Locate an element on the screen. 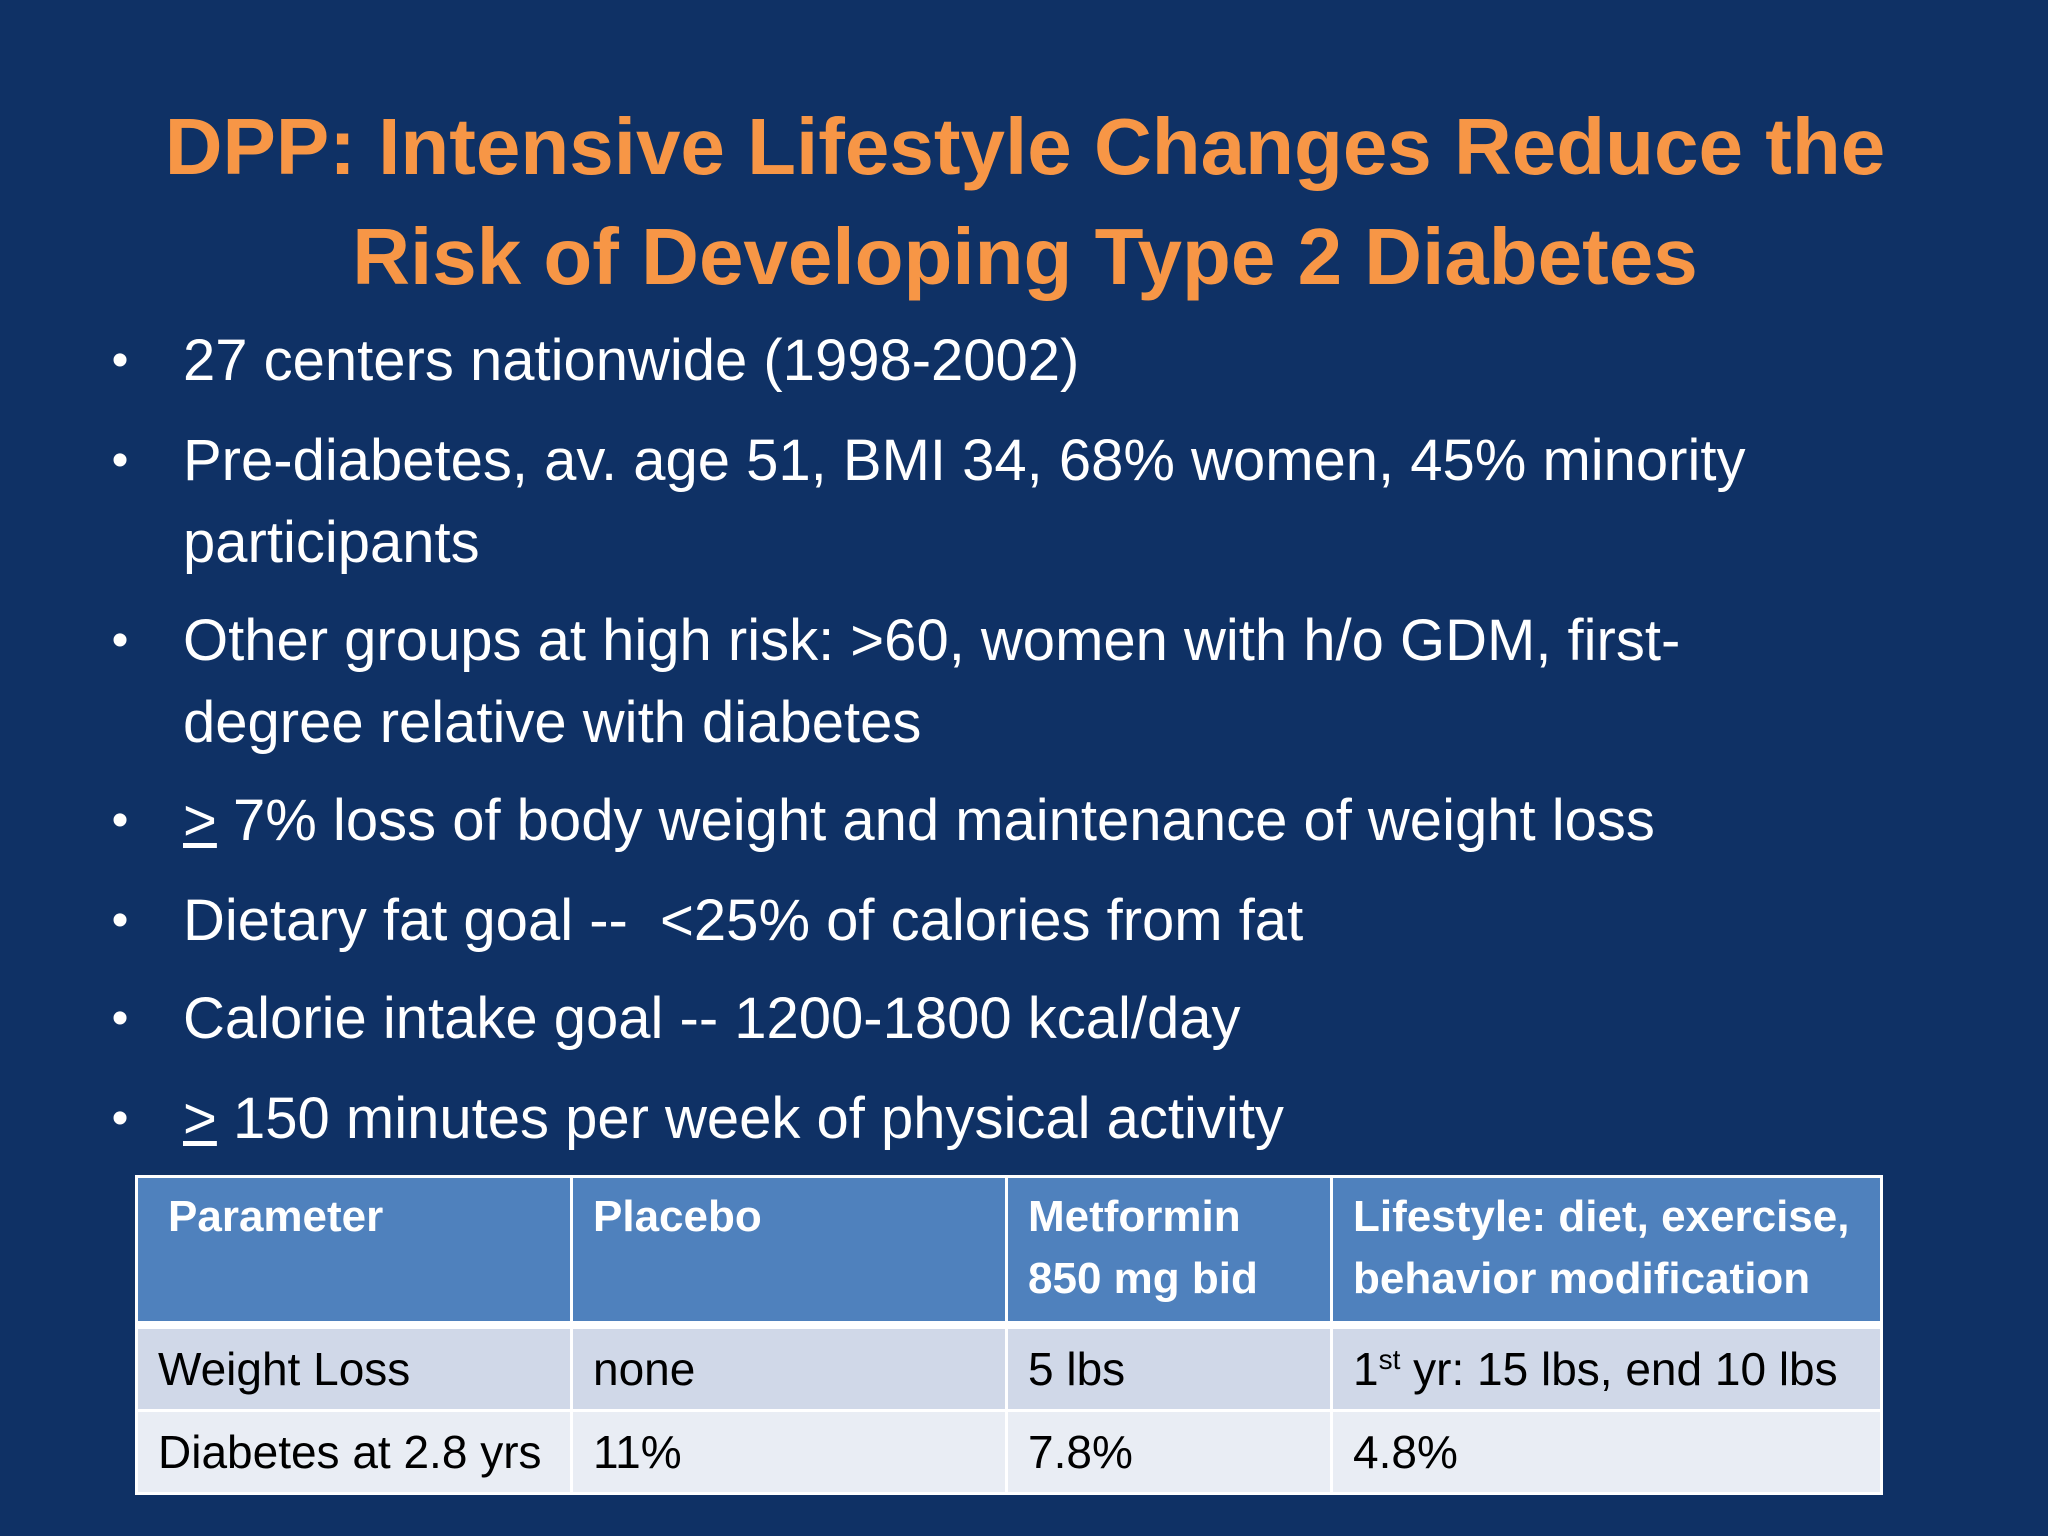 Image resolution: width=2048 pixels, height=1536 pixels. bullet-item-centers: • 27 centers nationwide (1998-2002) is located at coordinates (1020, 361).